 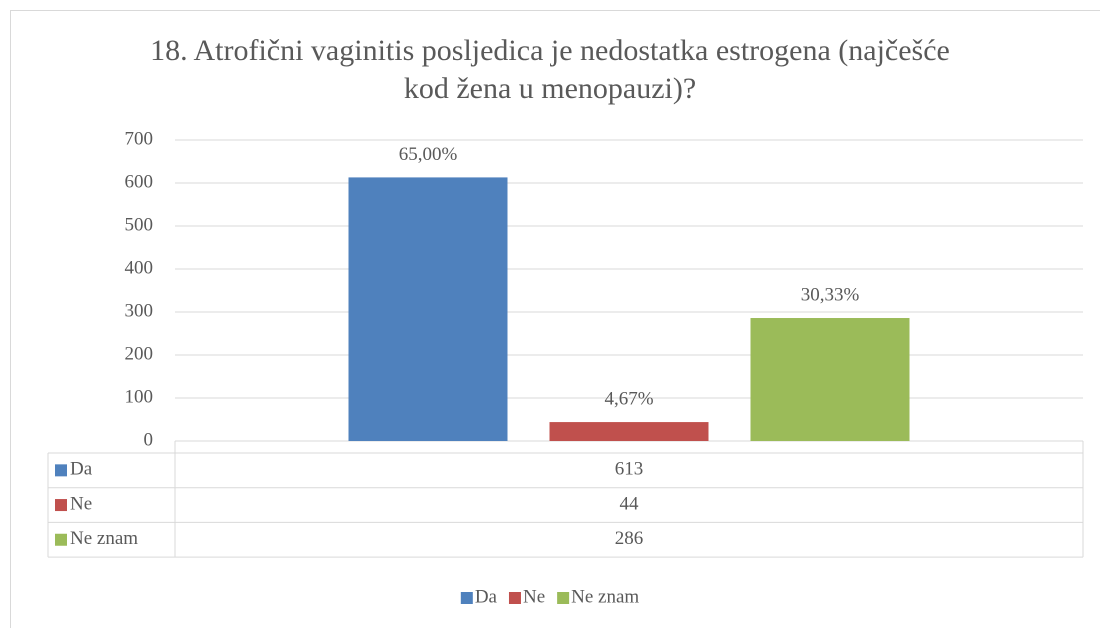 What do you see at coordinates (139, 310) in the screenshot?
I see `y-tick-label: 300` at bounding box center [139, 310].